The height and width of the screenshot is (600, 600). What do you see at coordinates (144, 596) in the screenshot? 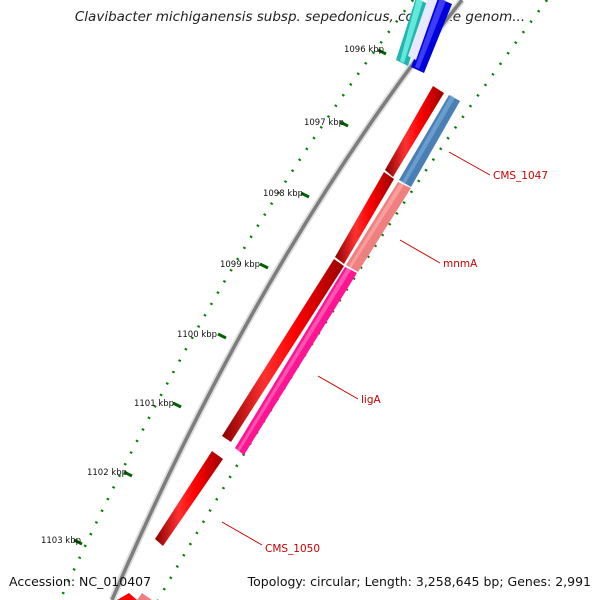
I see `gene-bottom-partial` at bounding box center [144, 596].